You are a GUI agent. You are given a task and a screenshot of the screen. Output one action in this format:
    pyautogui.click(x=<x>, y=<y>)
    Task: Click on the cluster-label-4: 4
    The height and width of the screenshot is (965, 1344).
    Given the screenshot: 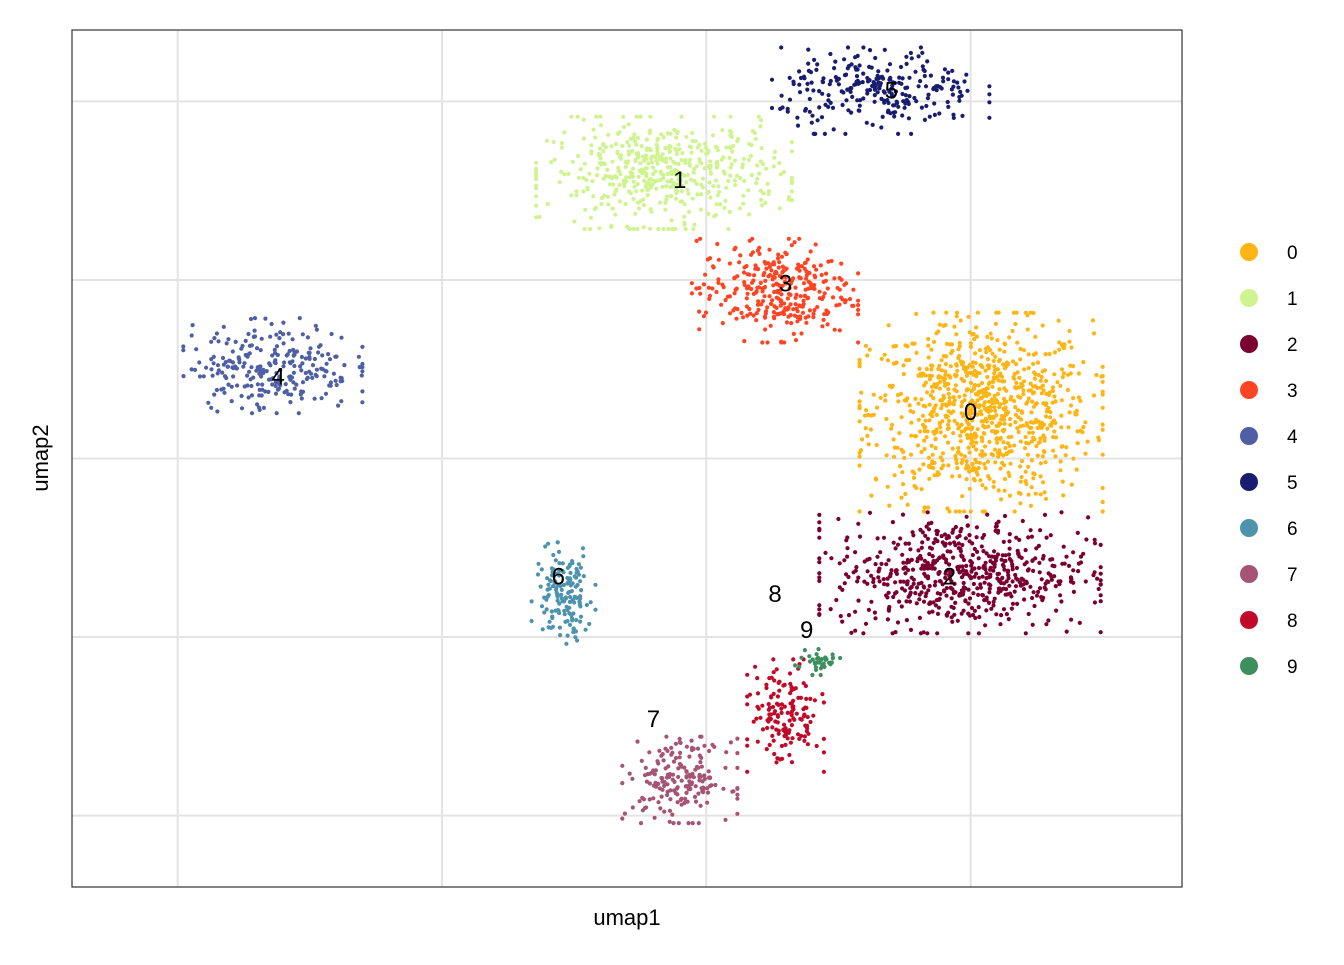 What is the action you would take?
    pyautogui.click(x=277, y=376)
    